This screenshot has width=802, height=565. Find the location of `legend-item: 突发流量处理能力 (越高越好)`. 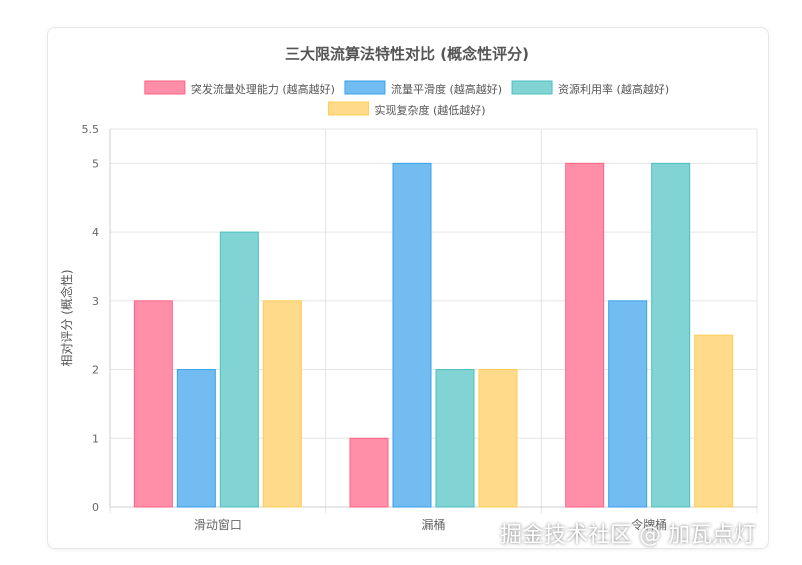

legend-item: 突发流量处理能力 (越高越好) is located at coordinates (239, 88).